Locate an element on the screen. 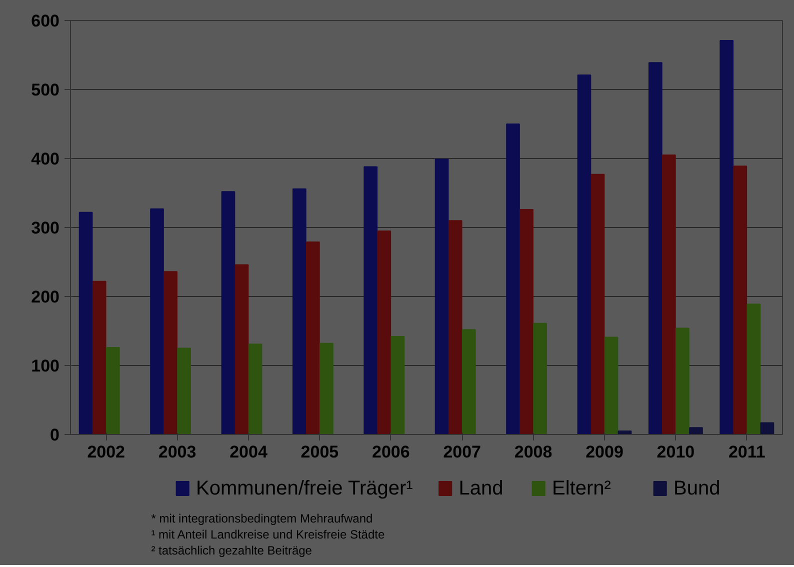 This screenshot has height=567, width=794. legend-label: Land is located at coordinates (481, 489).